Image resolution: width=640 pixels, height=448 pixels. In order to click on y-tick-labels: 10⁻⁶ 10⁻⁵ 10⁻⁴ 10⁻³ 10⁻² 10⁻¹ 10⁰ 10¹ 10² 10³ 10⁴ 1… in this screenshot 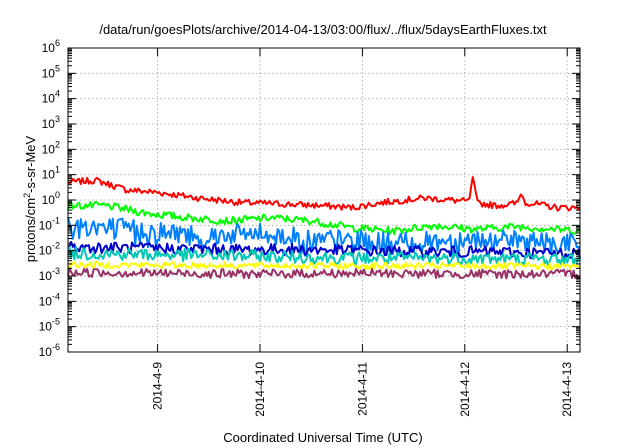, I will do `click(49, 198)`.